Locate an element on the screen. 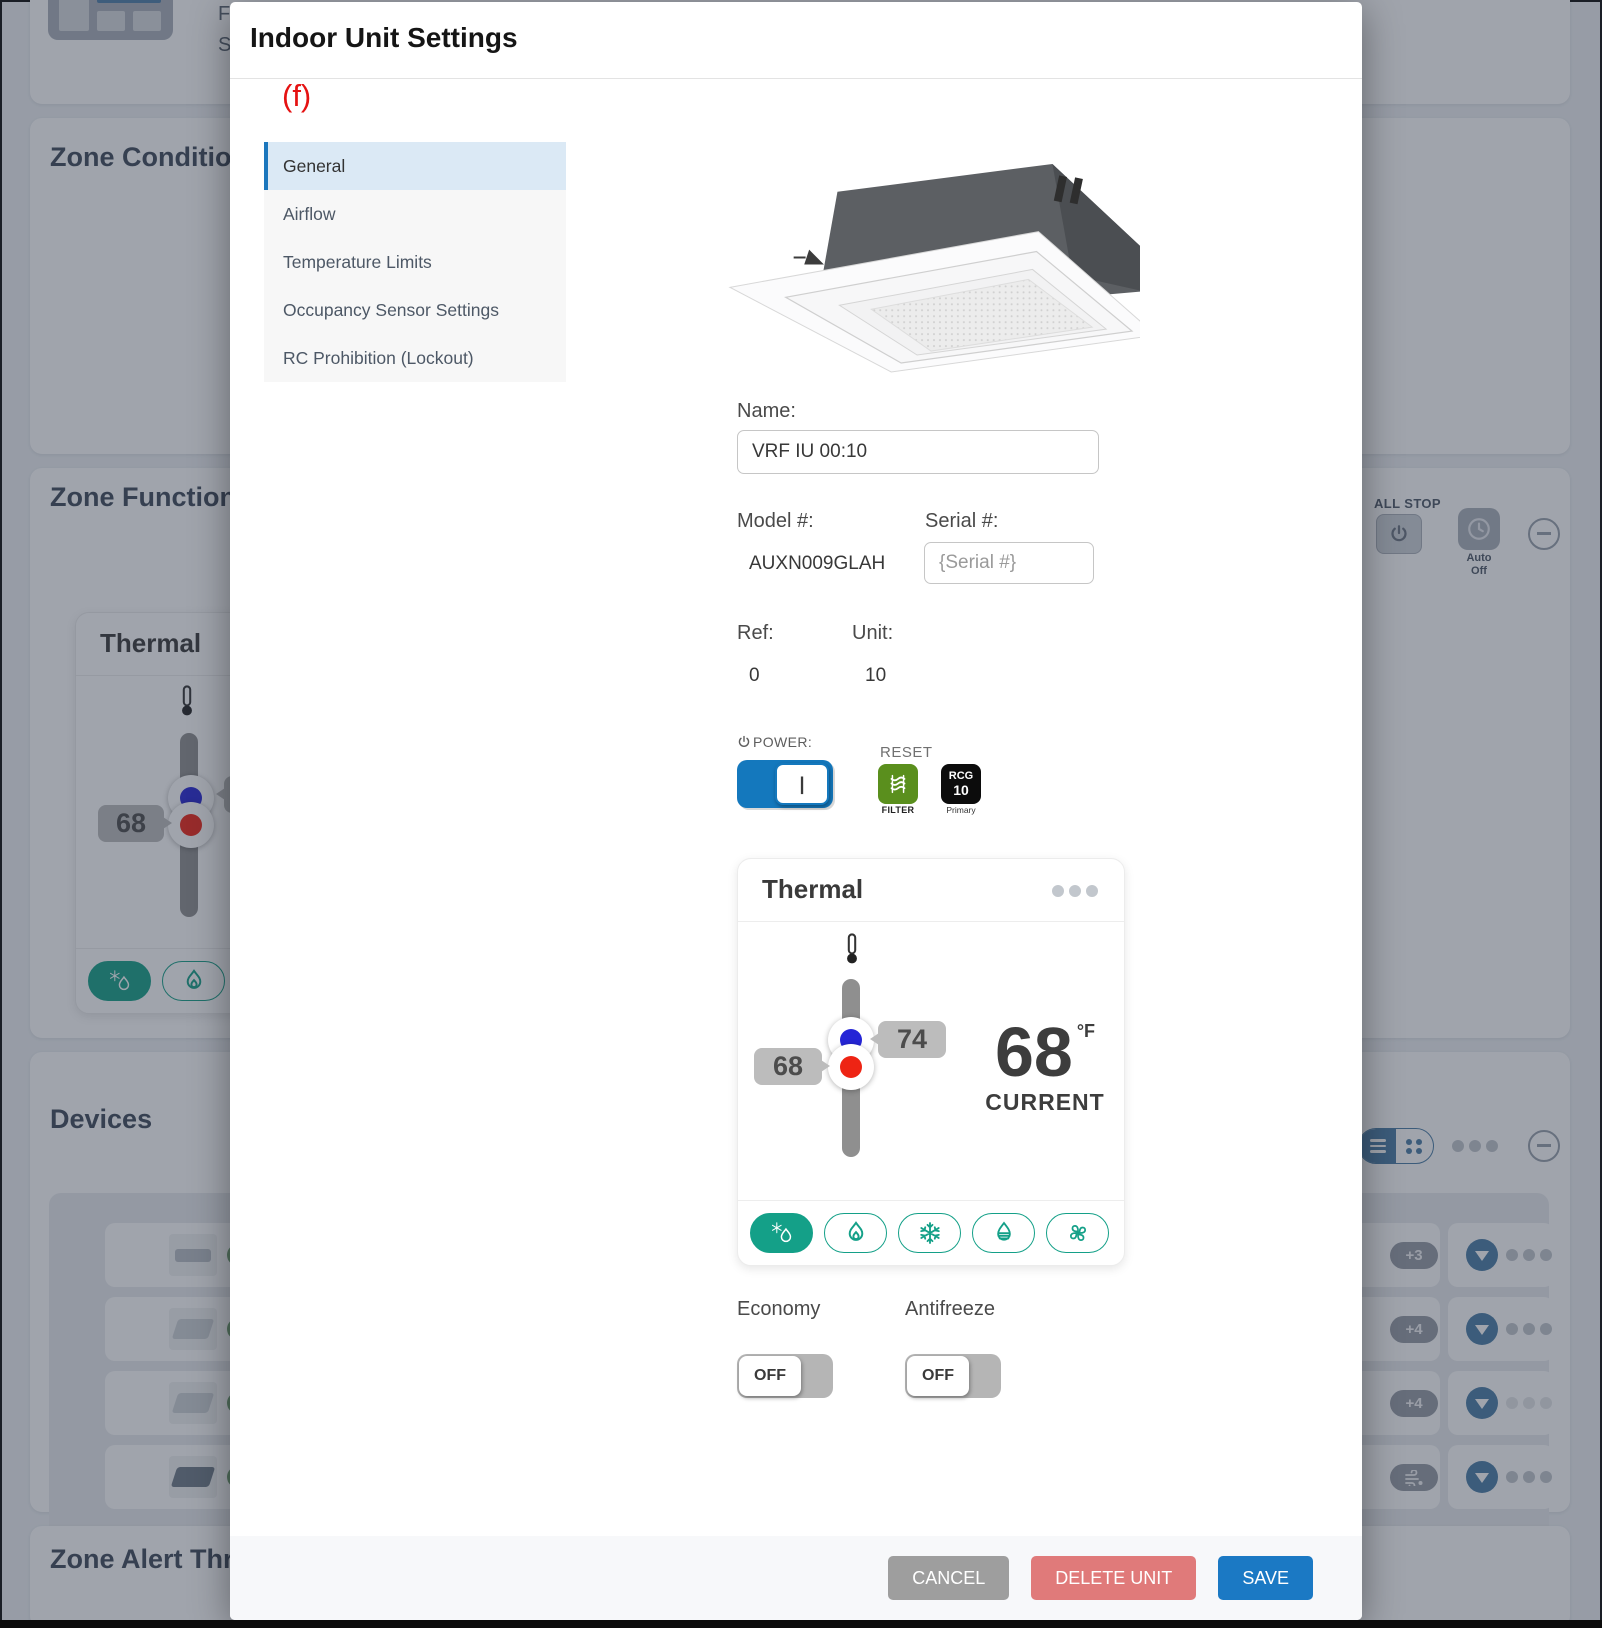 The image size is (1602, 1628). indoor-unit-image is located at coordinates (931, 257).